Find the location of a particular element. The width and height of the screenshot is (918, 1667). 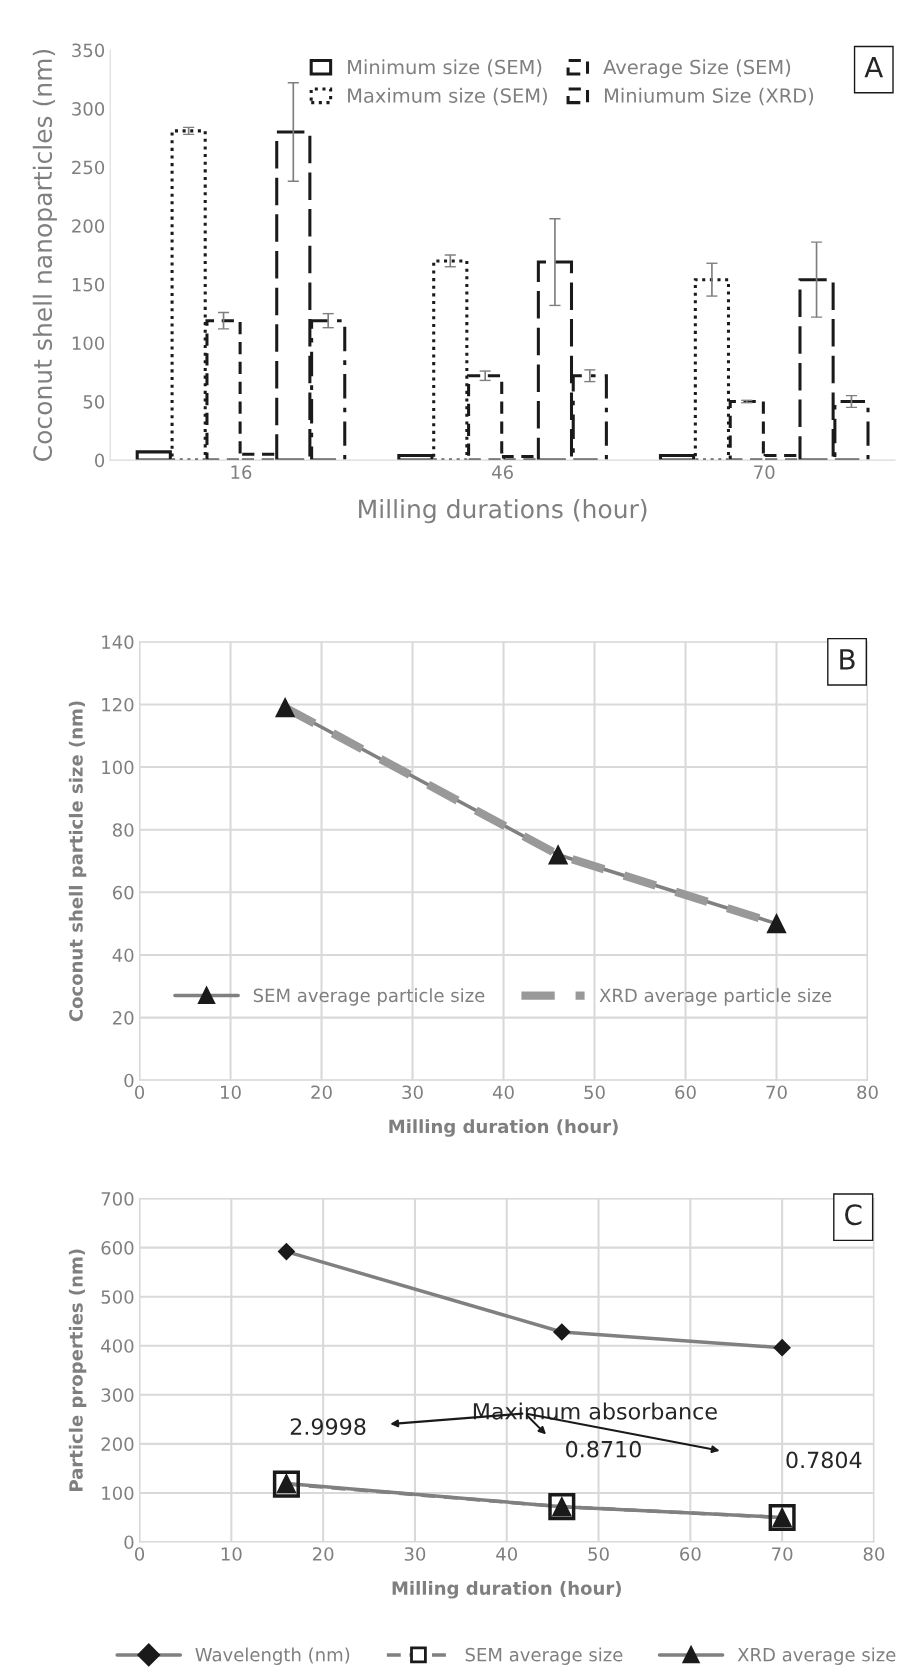

annotation: C is located at coordinates (853, 1215).